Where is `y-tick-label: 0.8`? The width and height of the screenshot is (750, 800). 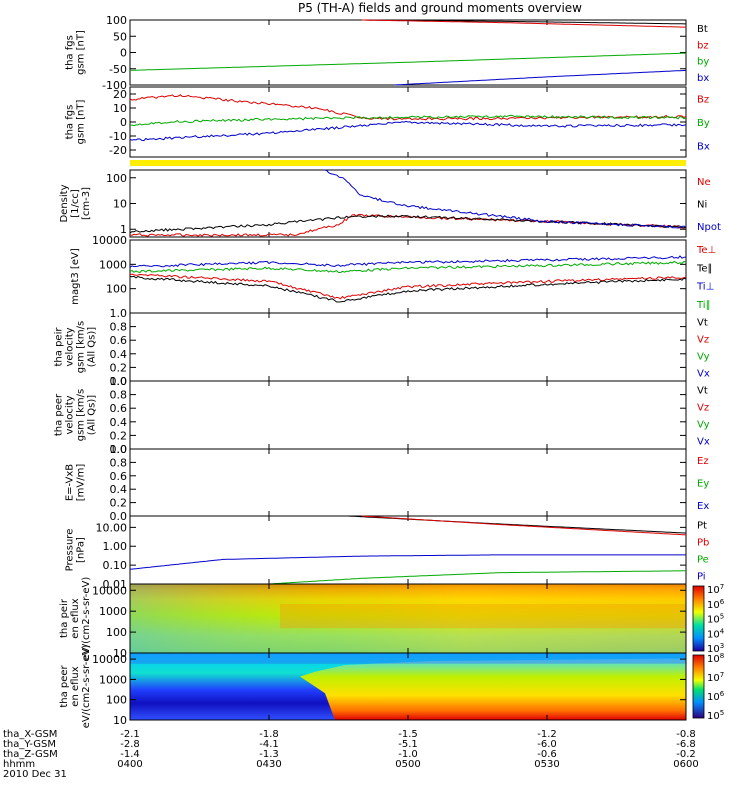 y-tick-label: 0.8 is located at coordinates (119, 327).